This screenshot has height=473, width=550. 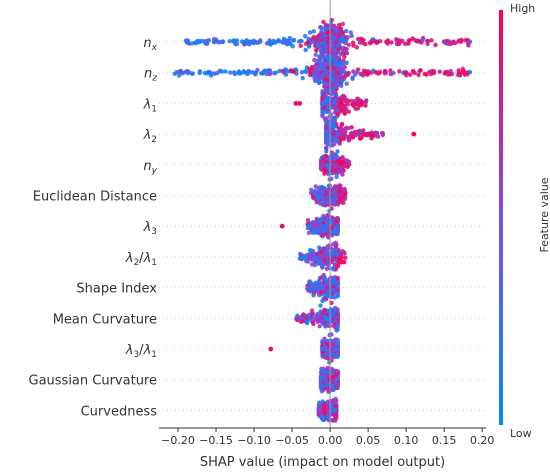 I want to click on feature-label: Shape Index, so click(x=116, y=289).